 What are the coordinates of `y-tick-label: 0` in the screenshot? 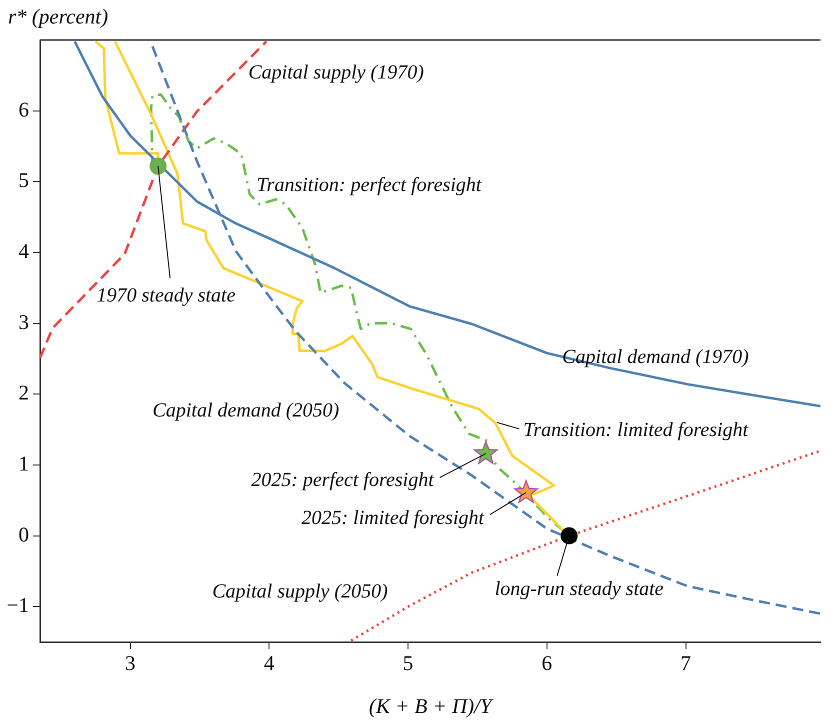 It's located at (23, 534).